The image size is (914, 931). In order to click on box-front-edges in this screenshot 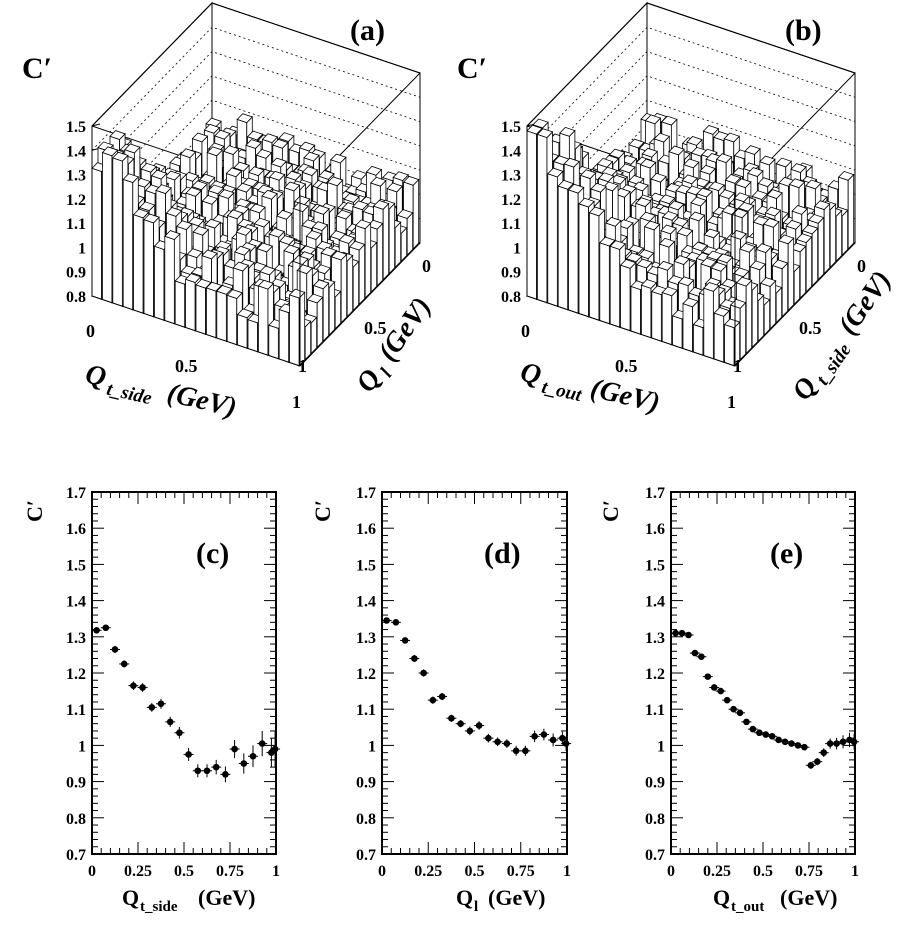, I will do `click(691, 246)`.